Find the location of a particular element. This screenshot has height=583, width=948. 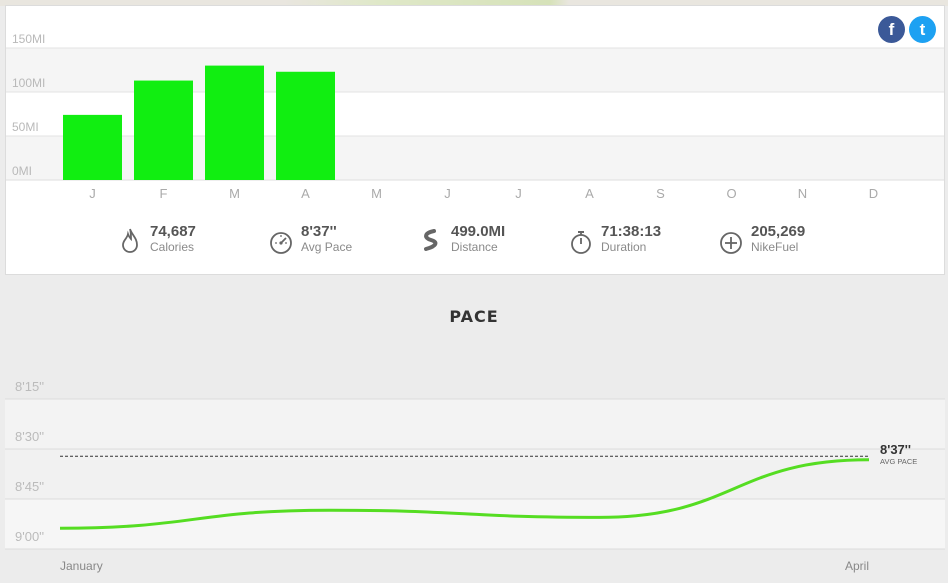

avg-pace-label: Avg Pace is located at coordinates (327, 247).